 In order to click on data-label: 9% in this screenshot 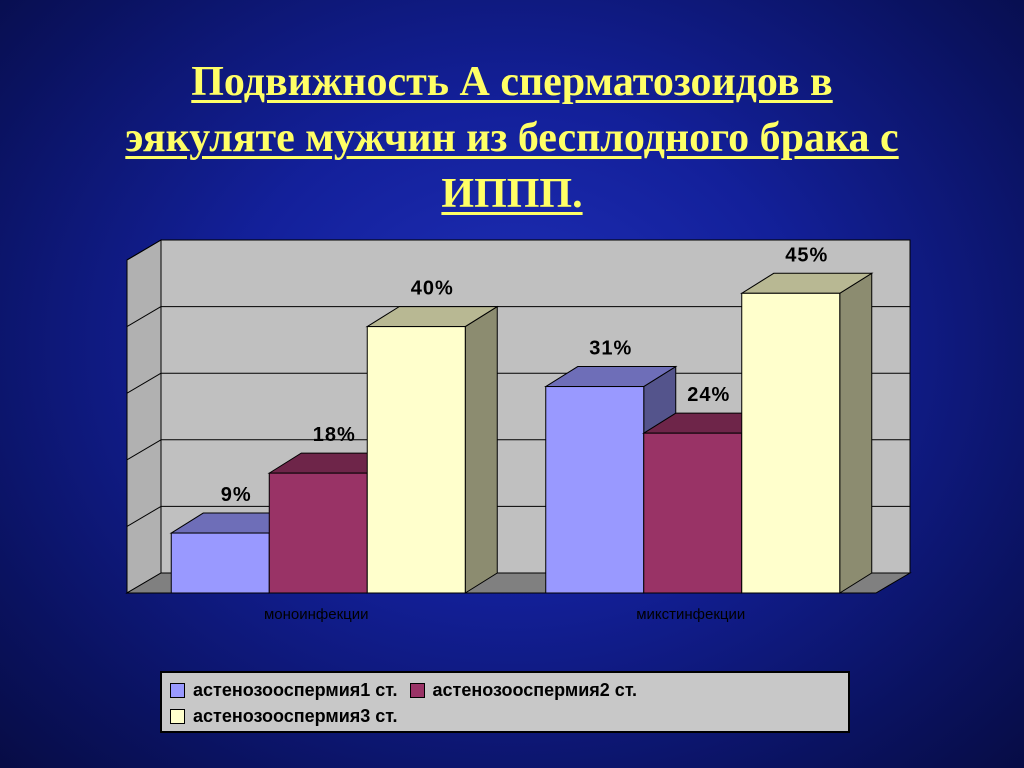, I will do `click(236, 495)`.